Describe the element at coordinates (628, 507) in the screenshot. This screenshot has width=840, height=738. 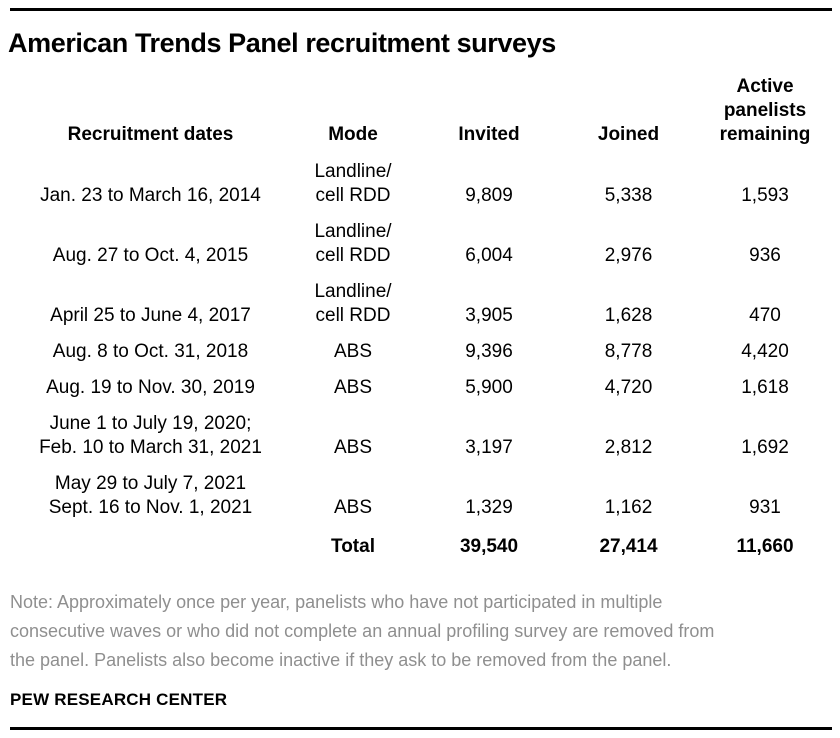
I see `cell-joined: 1,162` at that location.